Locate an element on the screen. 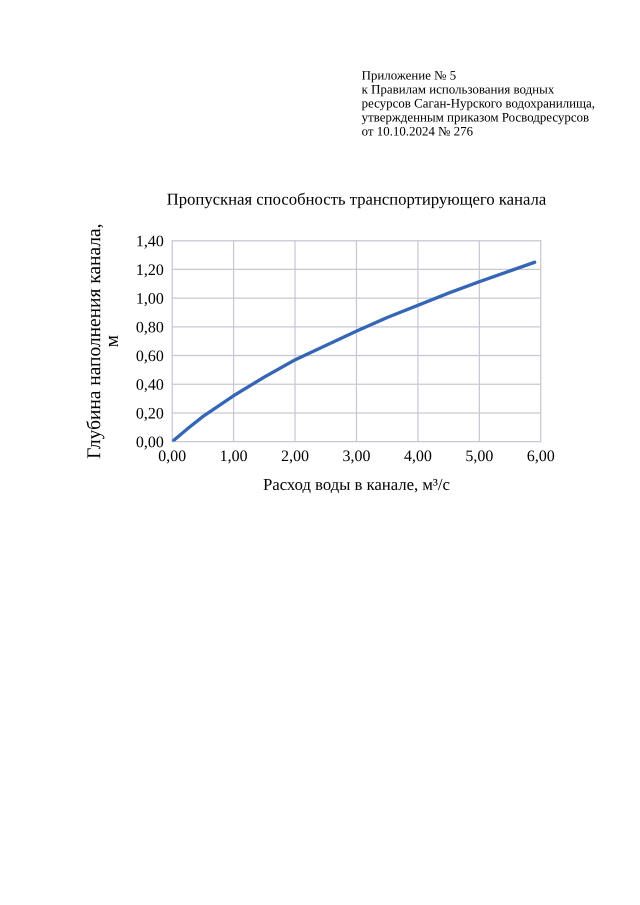  y-tick-label: 0,40 is located at coordinates (150, 385).